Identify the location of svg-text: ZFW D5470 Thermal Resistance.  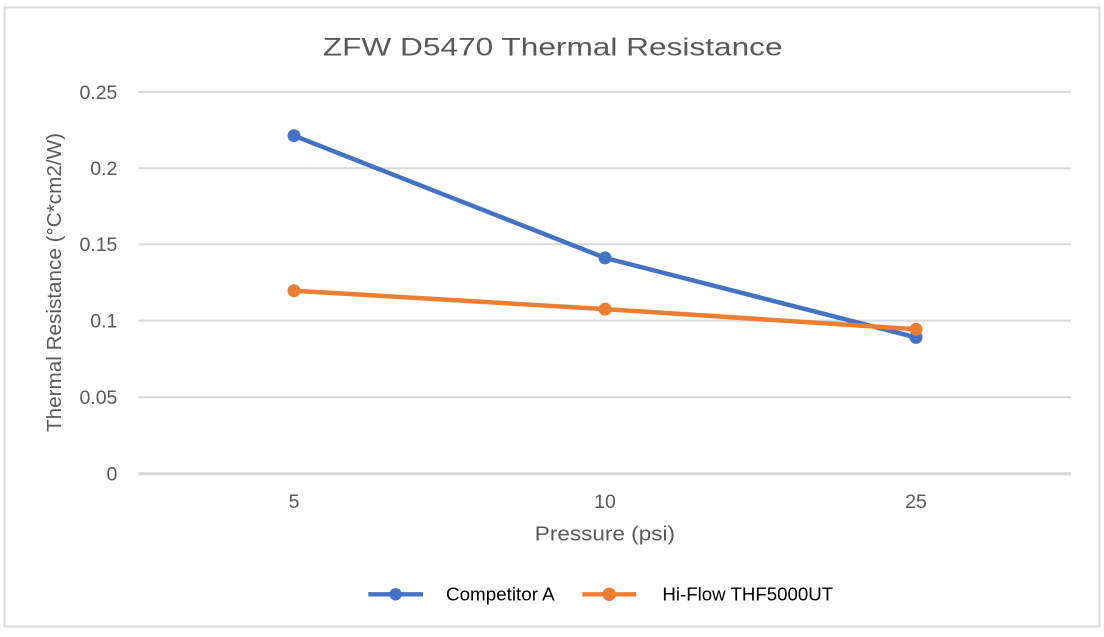
(553, 47).